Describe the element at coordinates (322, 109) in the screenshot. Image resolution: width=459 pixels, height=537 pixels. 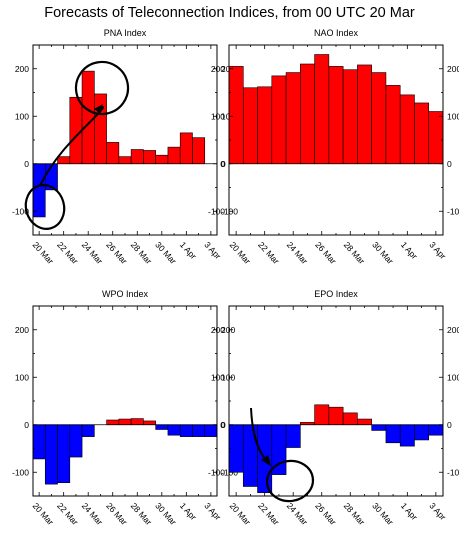
I see `nao-index-bar-26-mar` at that location.